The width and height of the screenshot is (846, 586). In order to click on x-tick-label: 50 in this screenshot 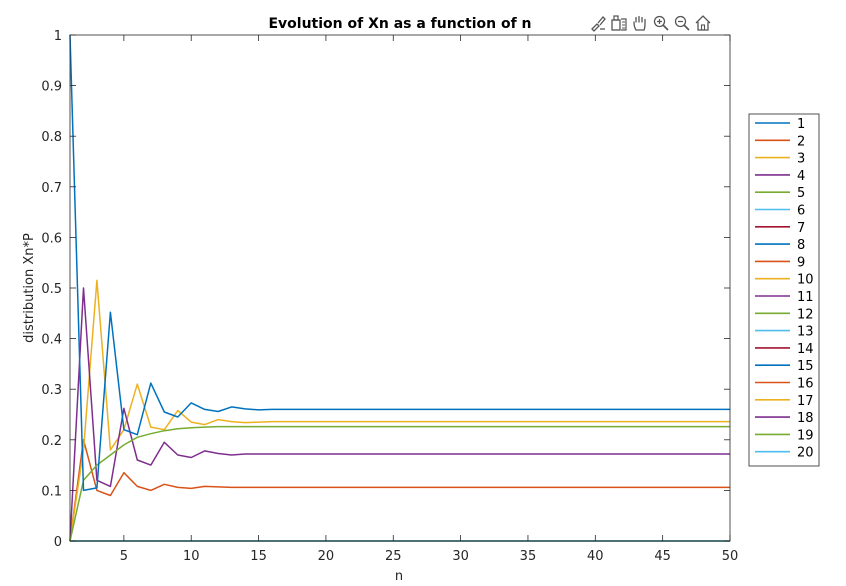, I will do `click(730, 556)`.